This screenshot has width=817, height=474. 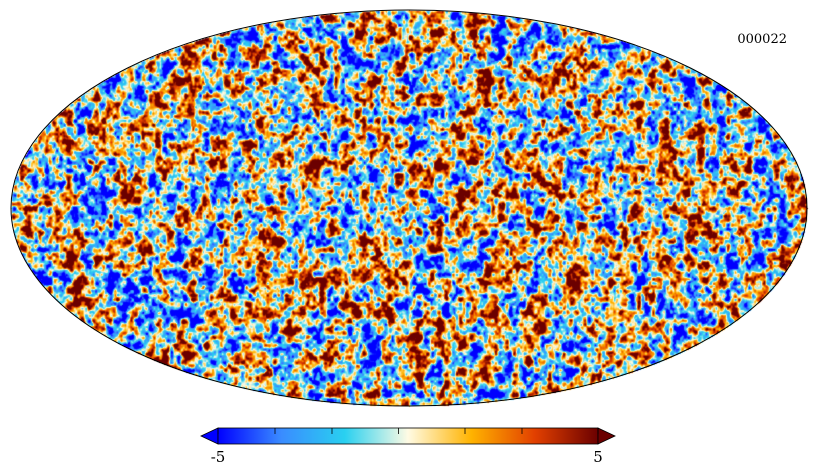 What do you see at coordinates (408, 431) in the screenshot?
I see `colorbar-ticks` at bounding box center [408, 431].